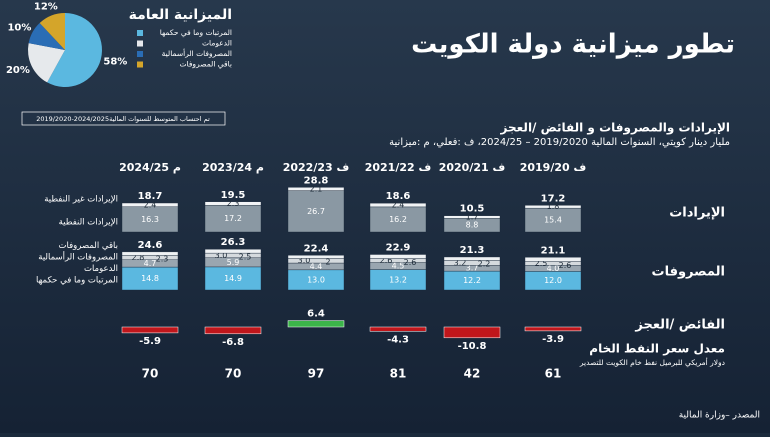 This screenshot has height=437, width=770. I want to click on year-label: 2022/23 ف, so click(316, 167).